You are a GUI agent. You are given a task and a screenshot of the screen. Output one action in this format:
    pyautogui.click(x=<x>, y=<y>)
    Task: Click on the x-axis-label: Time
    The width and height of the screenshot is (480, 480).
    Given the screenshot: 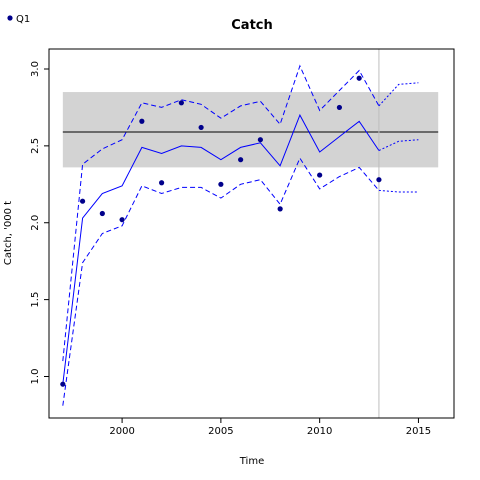 What is the action you would take?
    pyautogui.click(x=251, y=461)
    